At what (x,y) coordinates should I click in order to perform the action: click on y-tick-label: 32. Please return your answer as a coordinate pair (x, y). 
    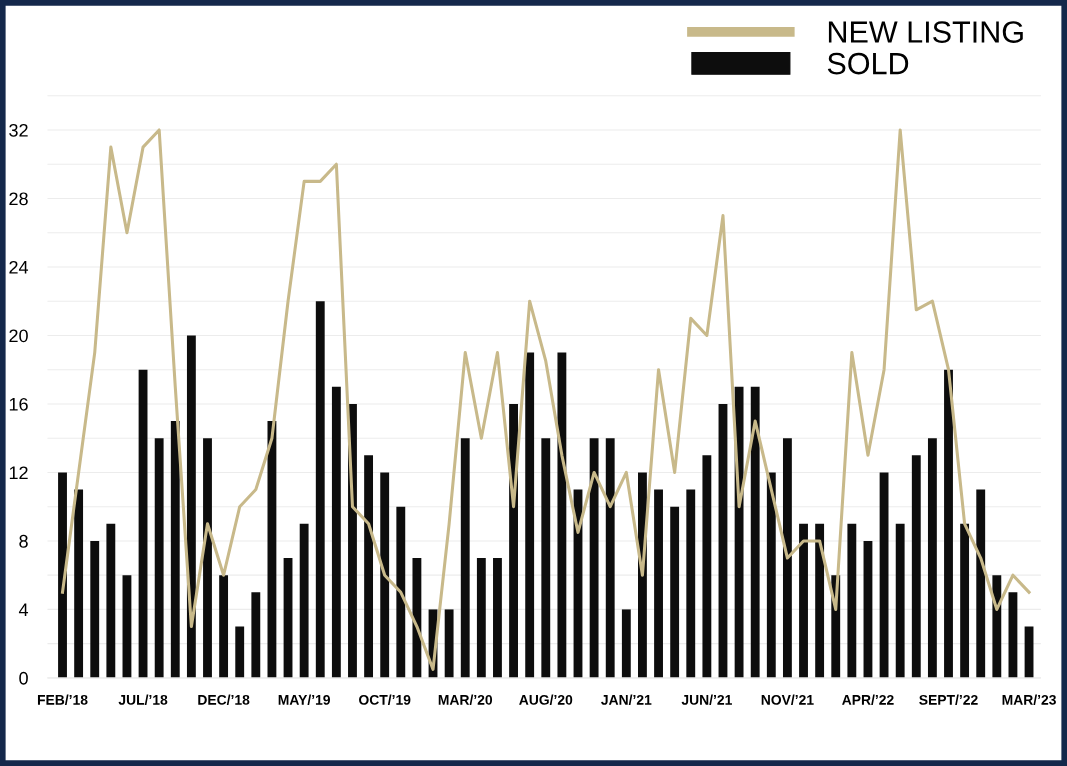
    Looking at the image, I should click on (18, 130).